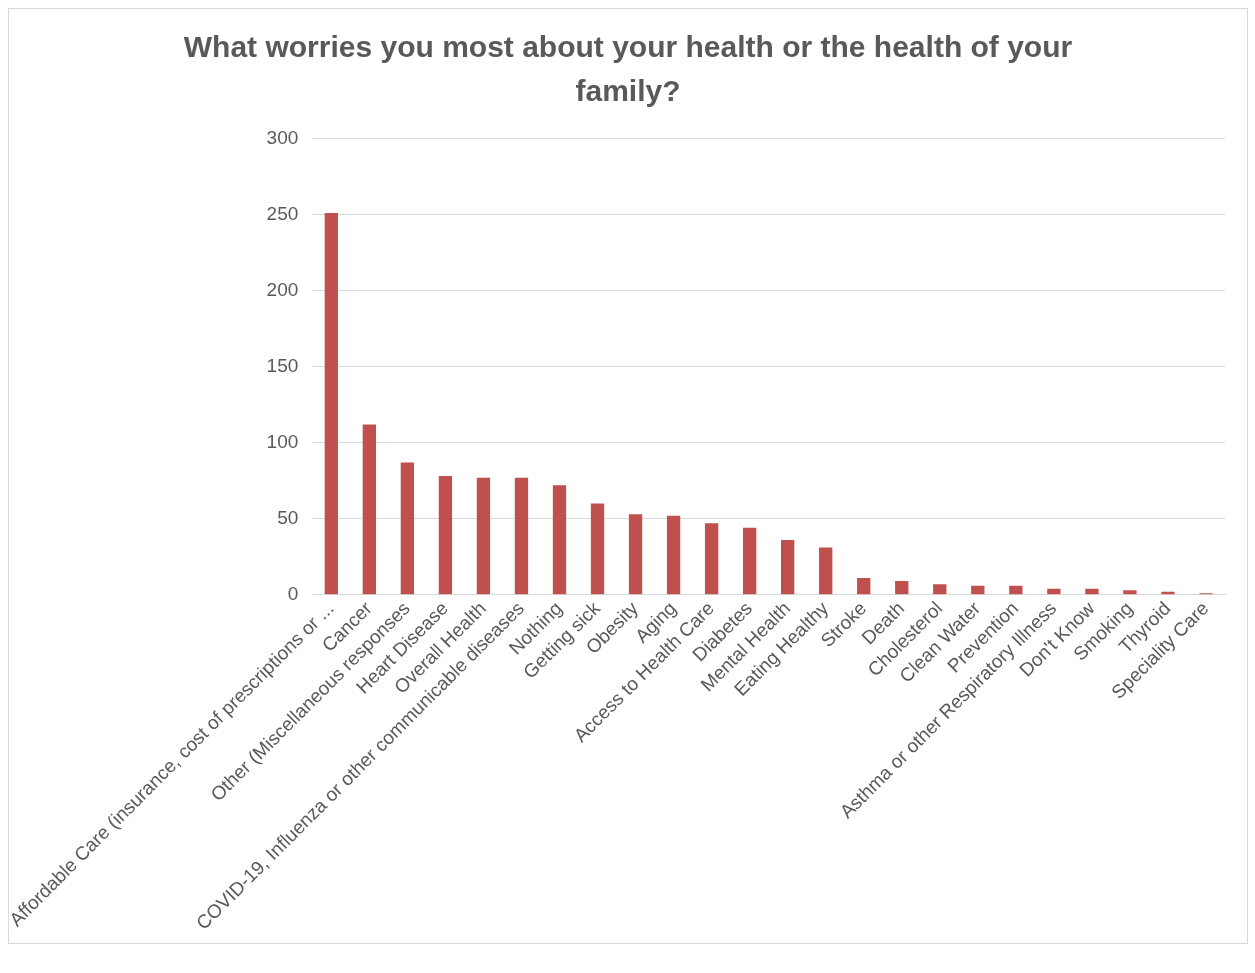  Describe the element at coordinates (293, 594) in the screenshot. I see `y-tick-label: 0` at that location.